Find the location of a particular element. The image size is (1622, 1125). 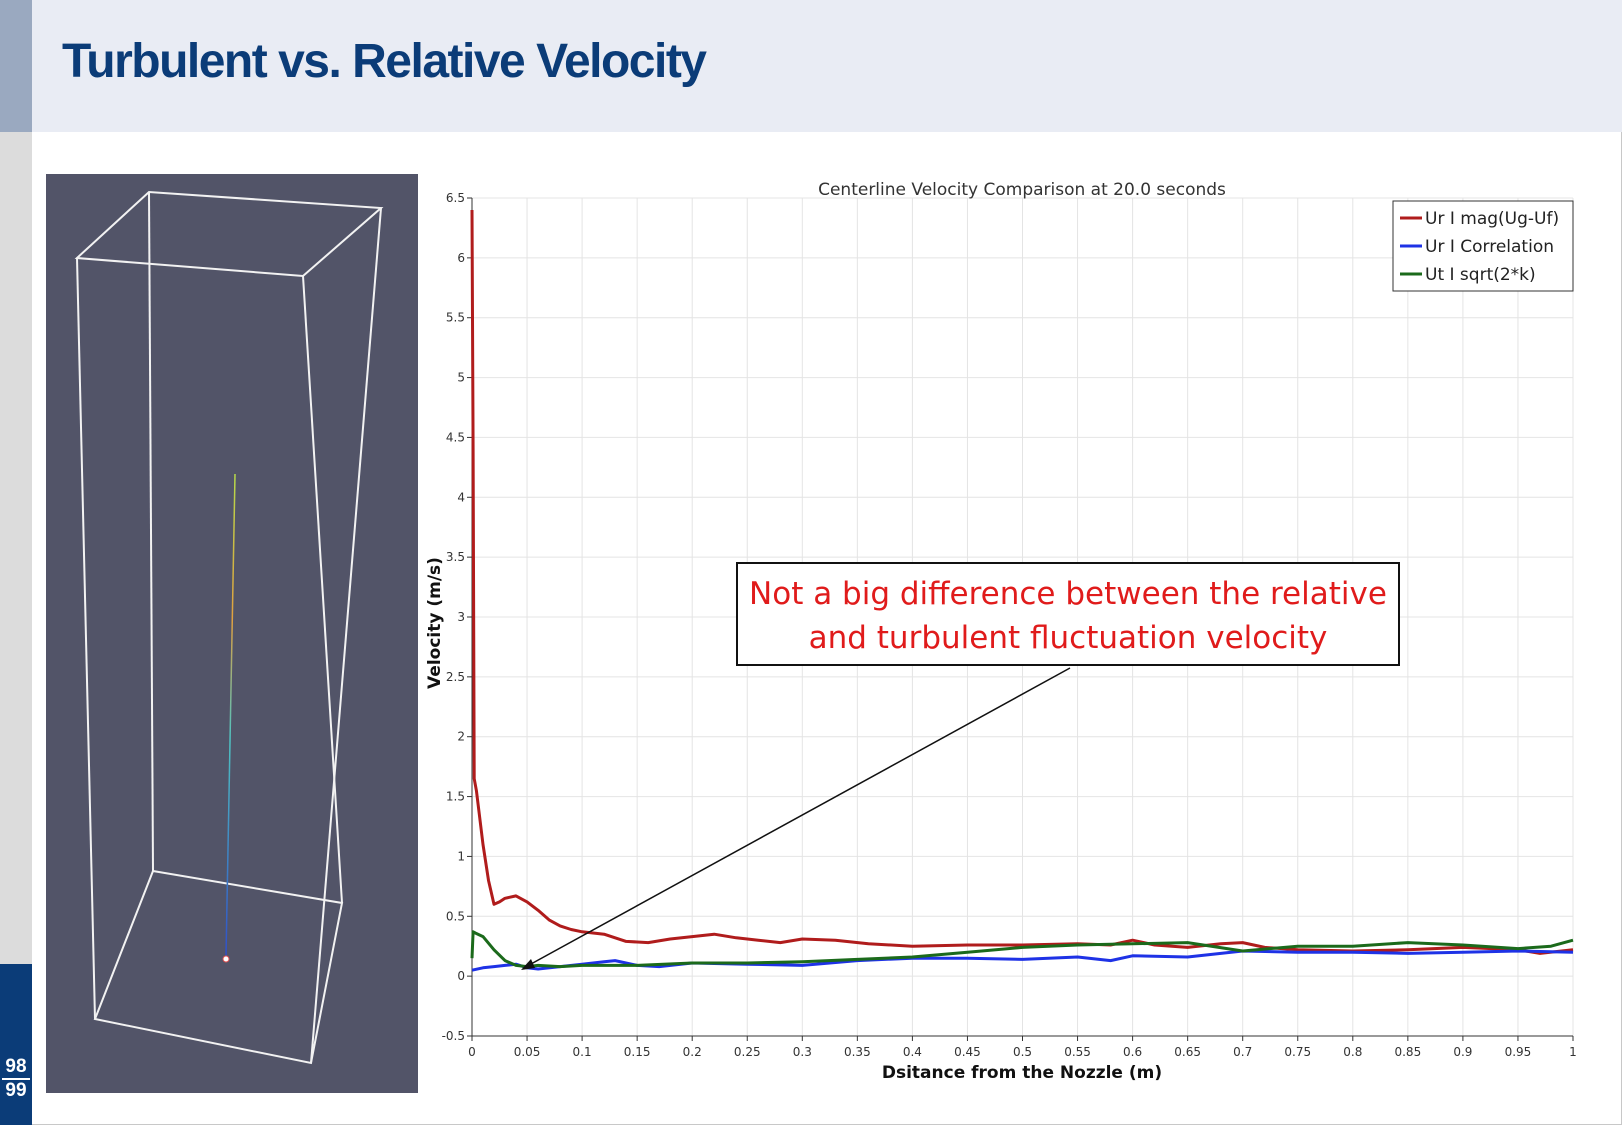

x-tick-label: 0.85 is located at coordinates (1407, 1052).